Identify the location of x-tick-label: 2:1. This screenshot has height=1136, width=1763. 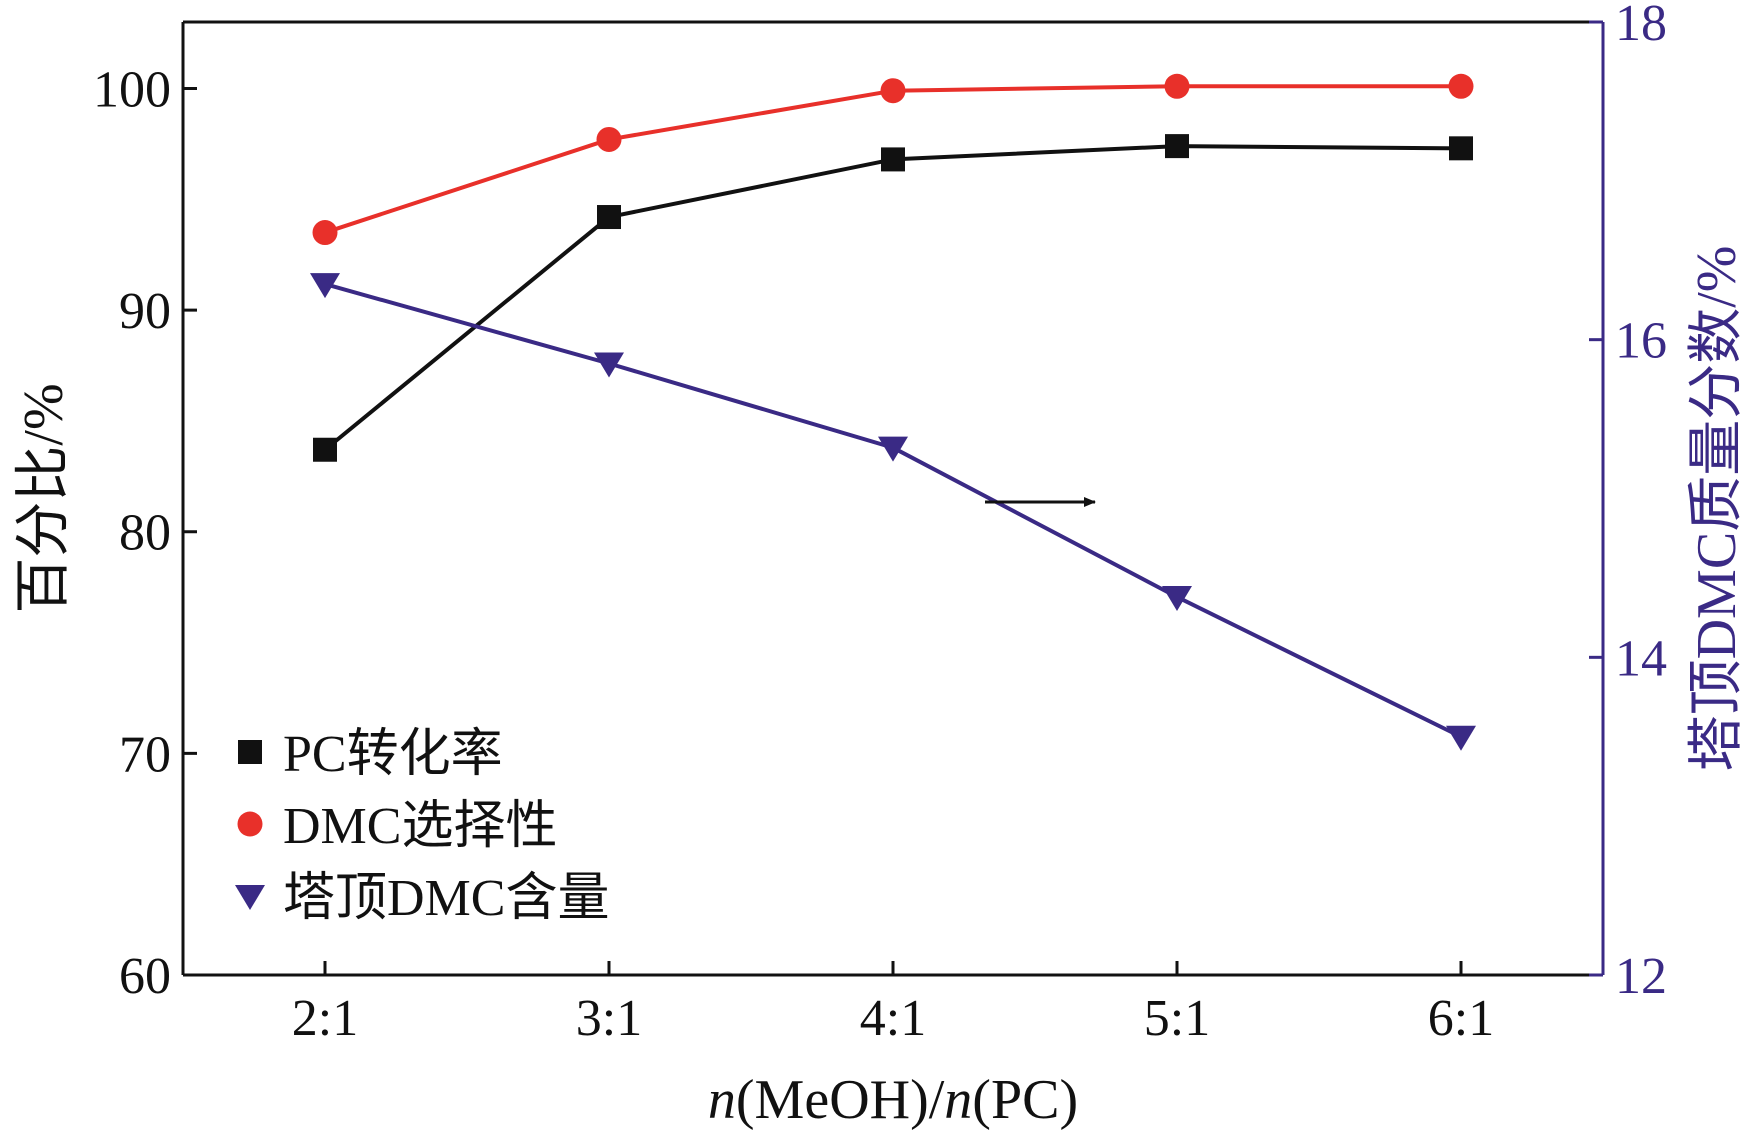
(325, 1018).